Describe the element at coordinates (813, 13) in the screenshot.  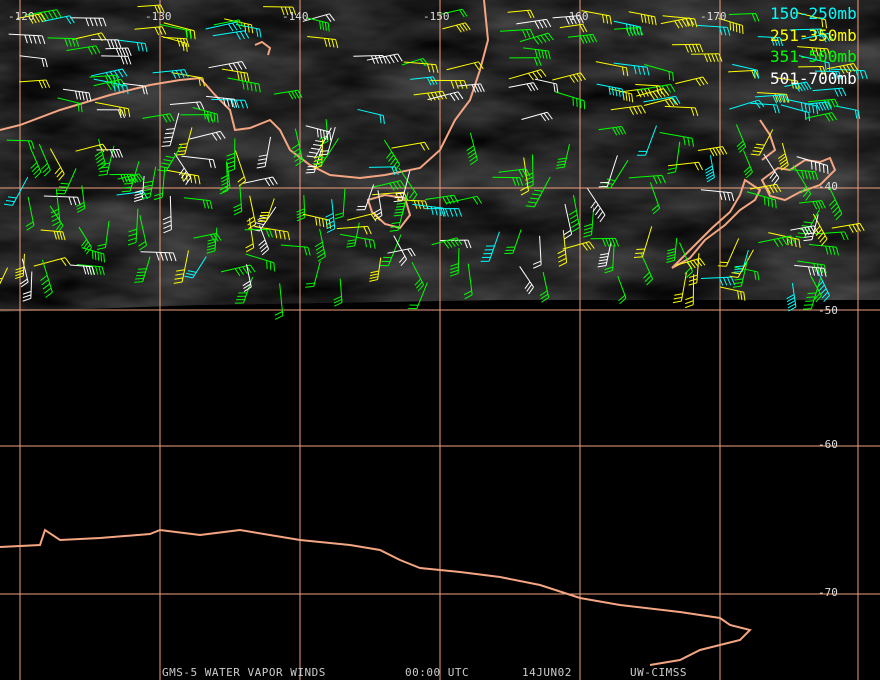
I see `legend-entry: 150-250mb` at that location.